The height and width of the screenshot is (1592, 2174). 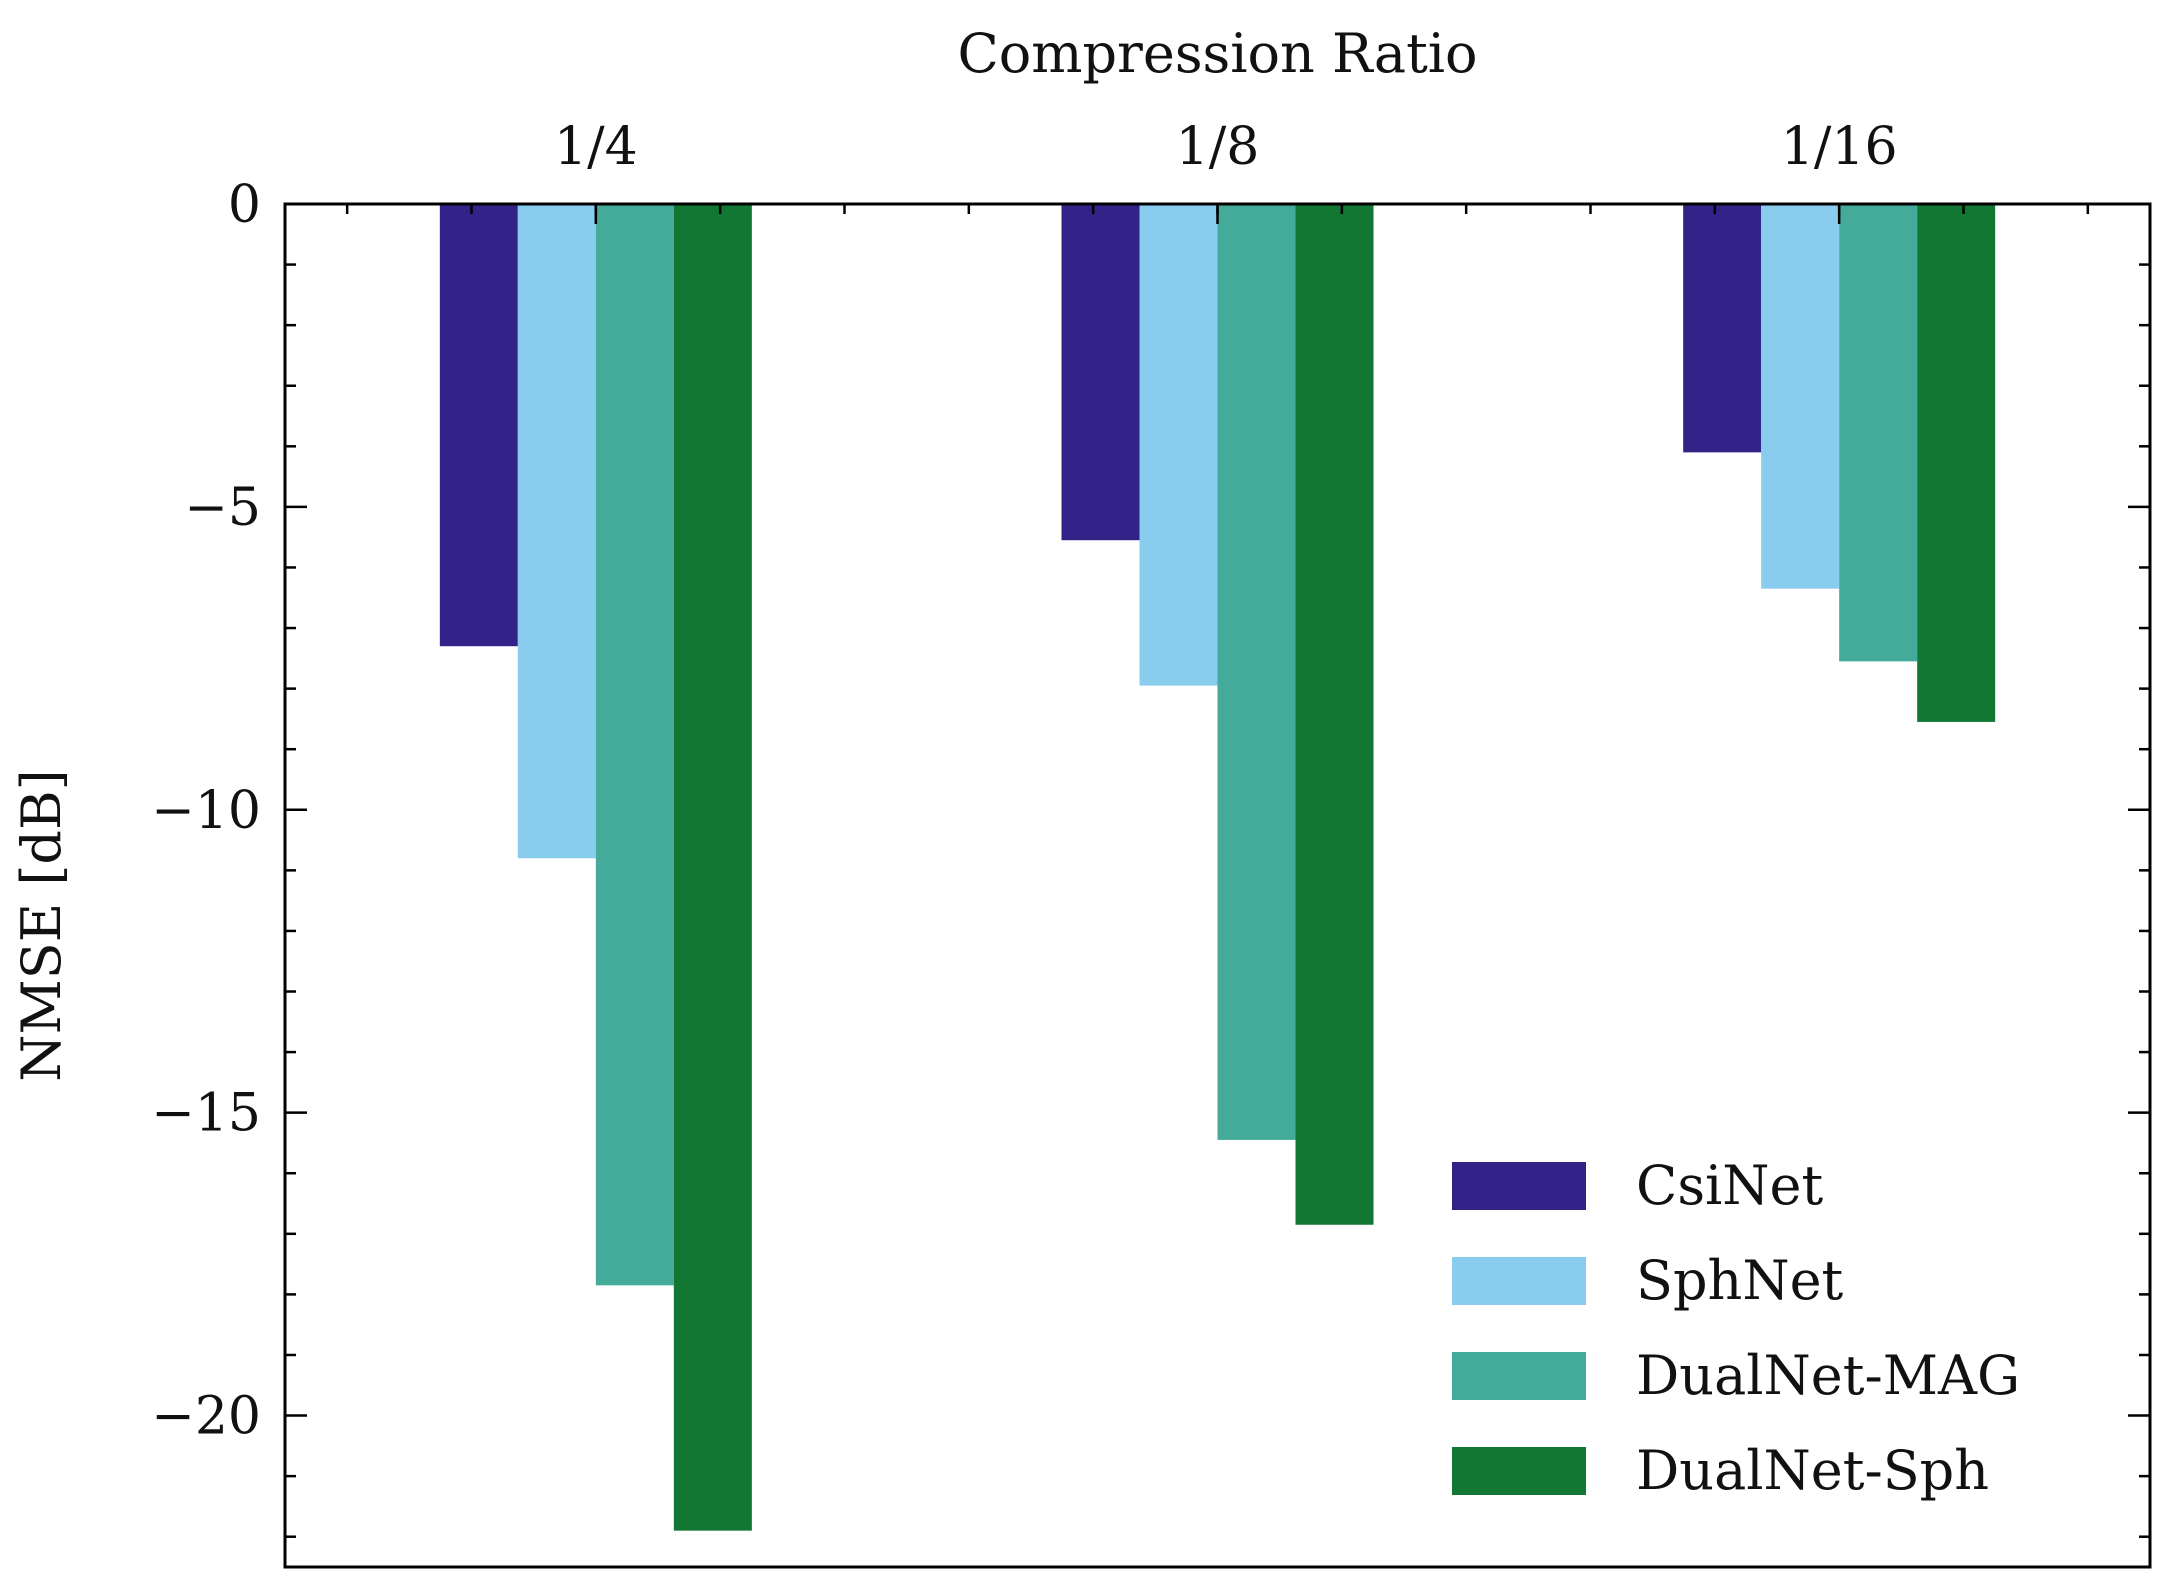 I want to click on legend: CsiNet SphNet DualNet-MAG DualNet-Sph, so click(x=1736, y=1328).